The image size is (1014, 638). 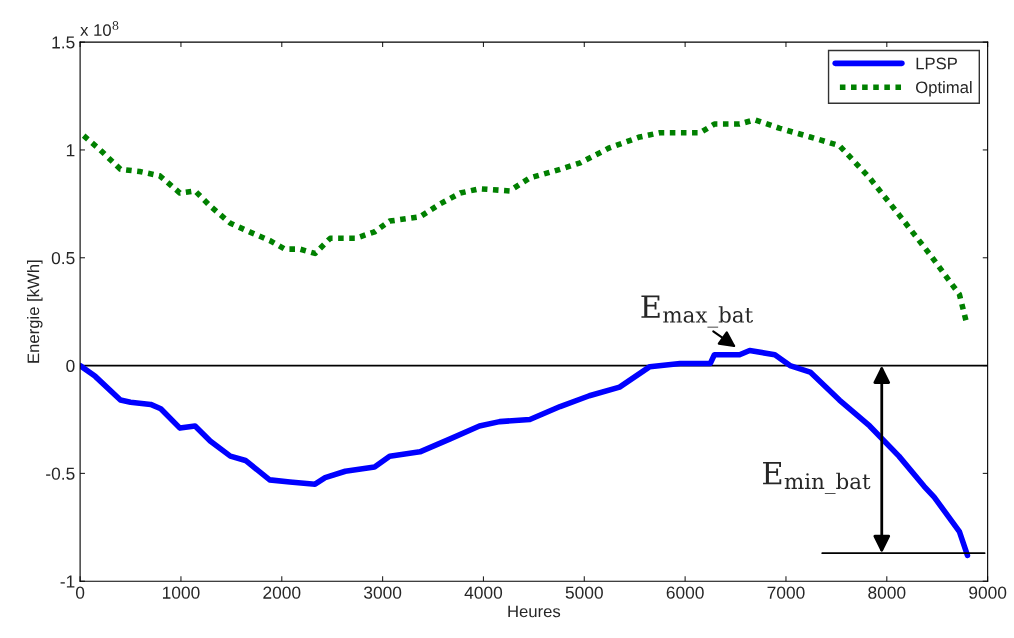 I want to click on x-tick-label: 1000, so click(x=181, y=592).